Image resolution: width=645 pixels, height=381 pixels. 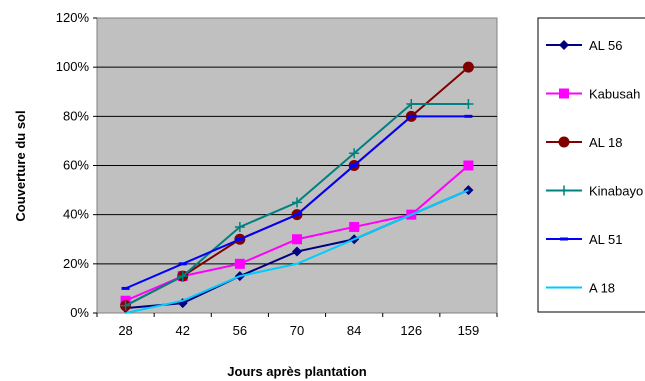 I want to click on x-tick-label: 42, so click(x=182, y=330).